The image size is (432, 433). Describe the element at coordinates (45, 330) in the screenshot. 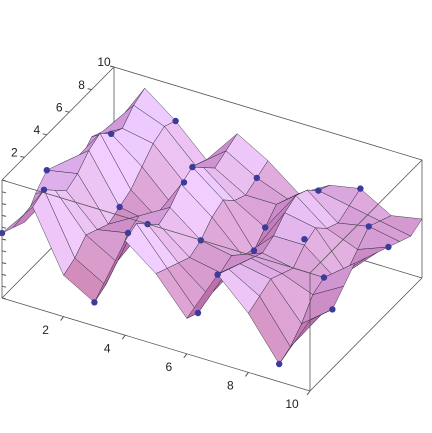

I see `x-tick-label: 2` at that location.